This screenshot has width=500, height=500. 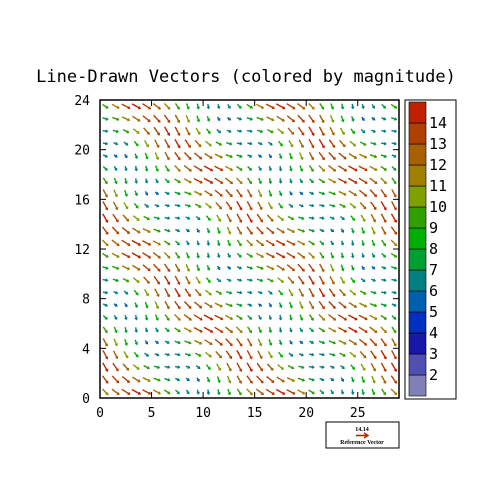 I want to click on colorbar-label: 9, so click(x=433, y=228).